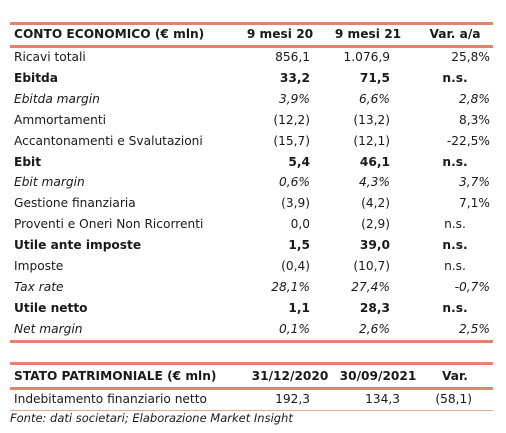 This screenshot has height=433, width=506. Describe the element at coordinates (49, 182) in the screenshot. I see `income-row-label: Ebit margin` at that location.